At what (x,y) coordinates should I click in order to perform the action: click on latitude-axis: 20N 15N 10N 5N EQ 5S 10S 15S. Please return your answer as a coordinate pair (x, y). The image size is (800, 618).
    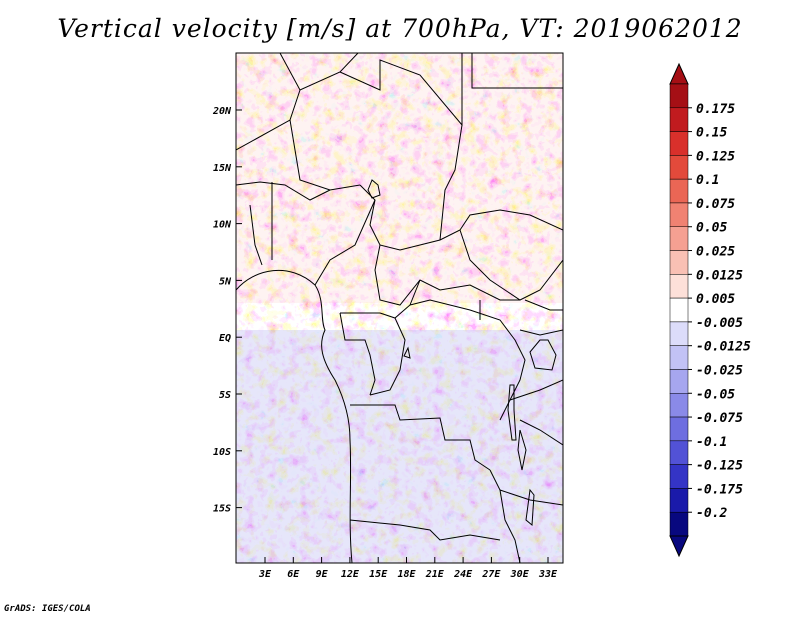
    Looking at the image, I should click on (227, 310).